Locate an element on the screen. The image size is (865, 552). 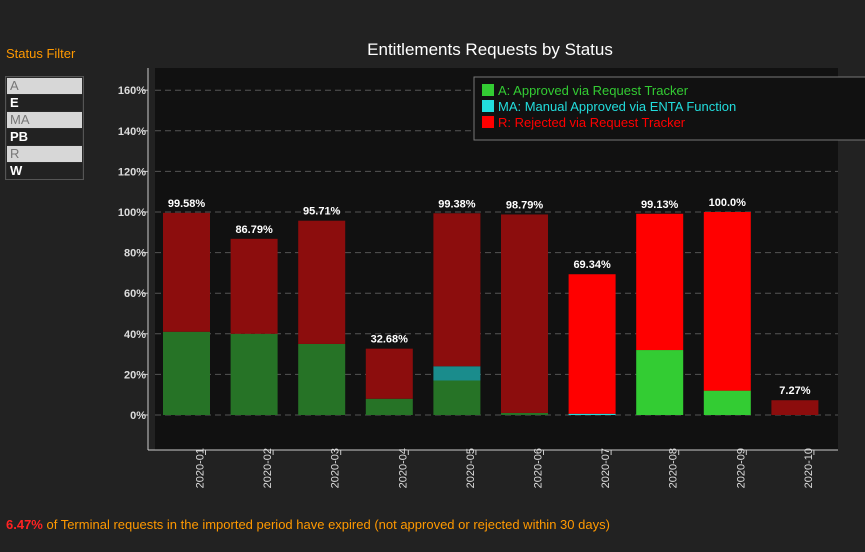
x-tick-label: 2020-10 is located at coordinates (809, 468).